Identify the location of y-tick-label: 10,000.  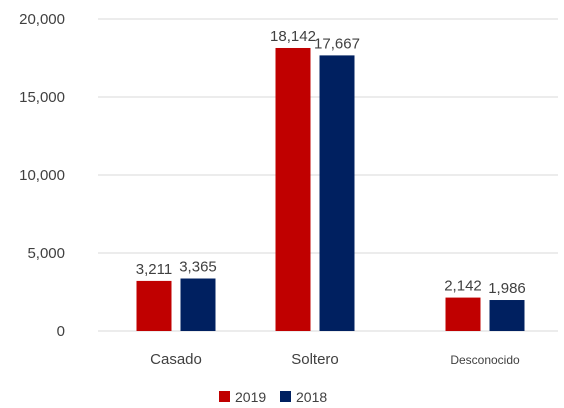
(42, 175).